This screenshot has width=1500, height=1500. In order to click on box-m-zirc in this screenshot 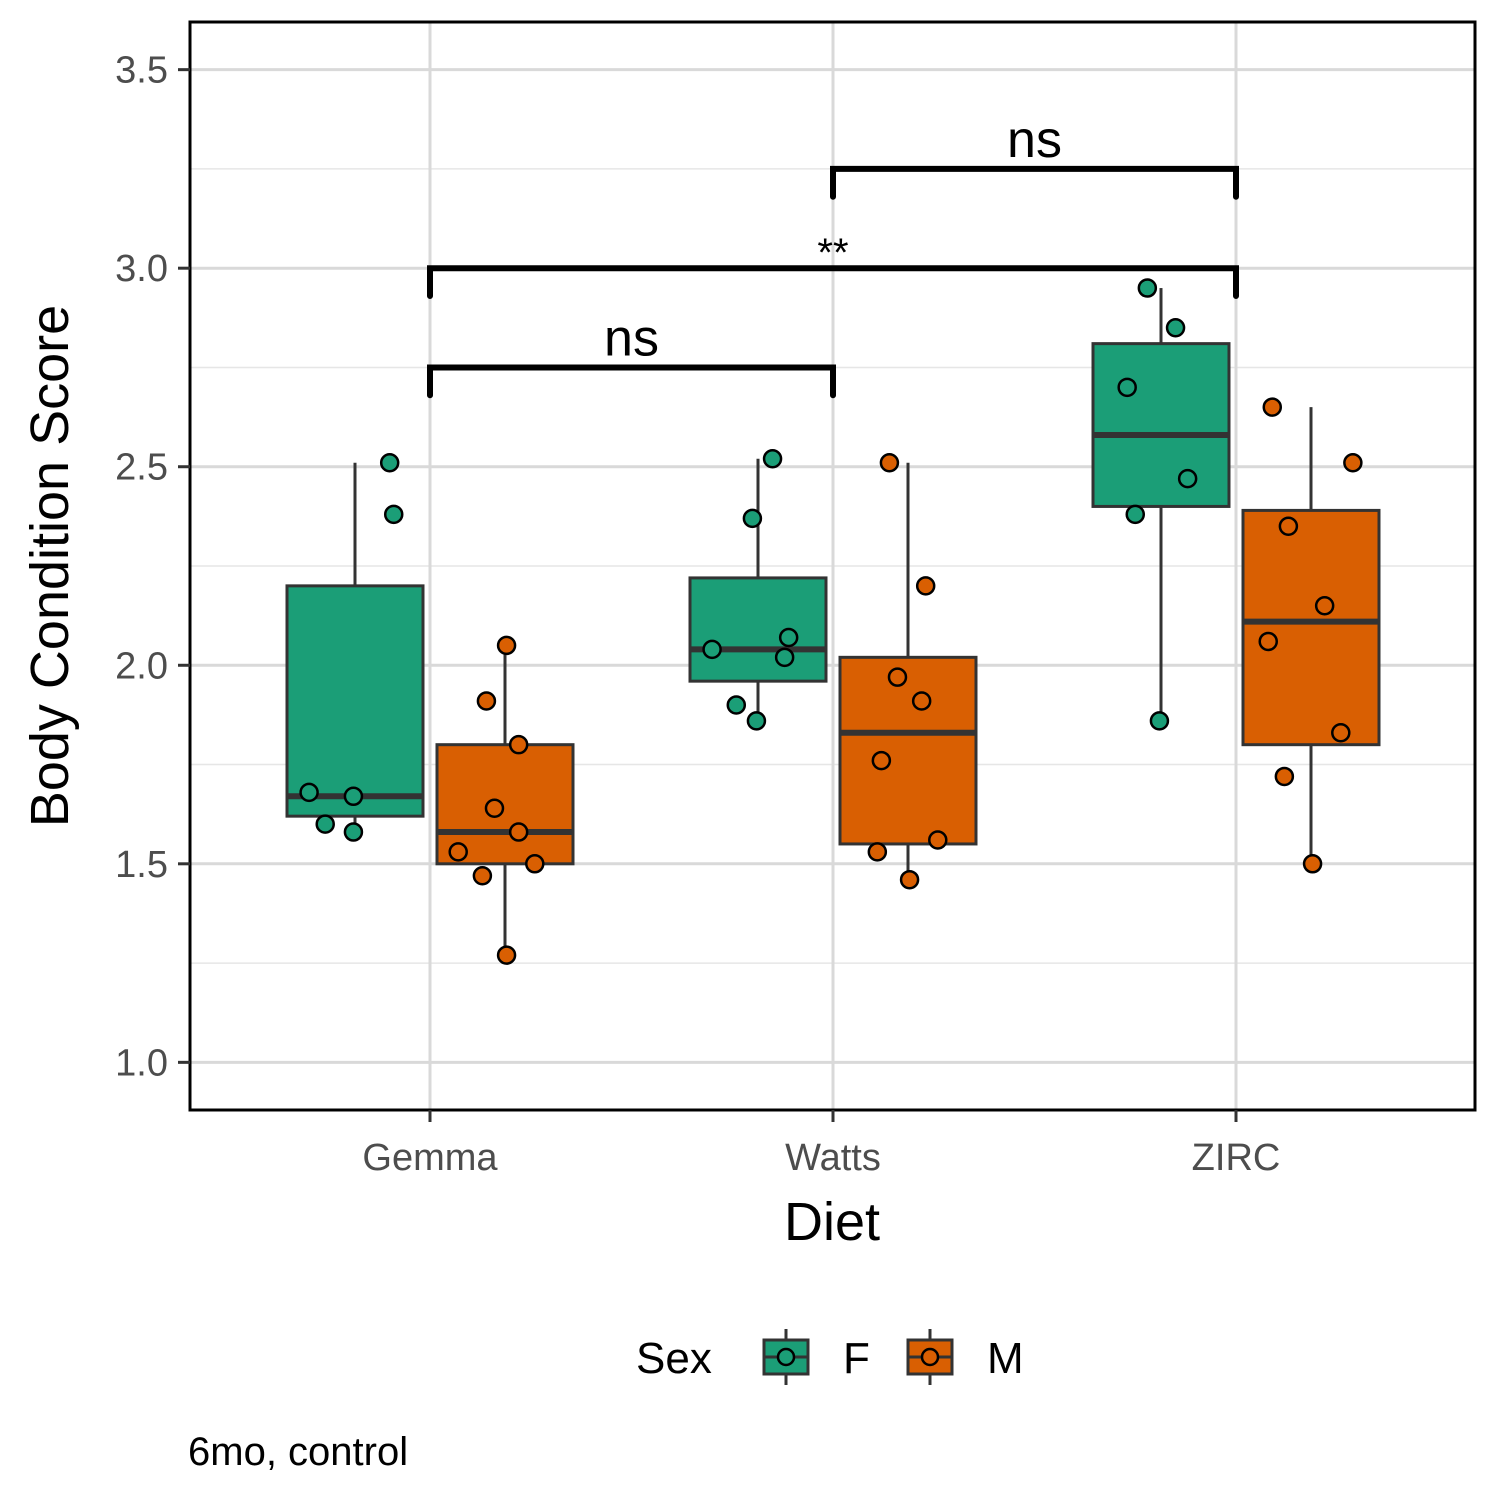, I will do `click(1311, 635)`.